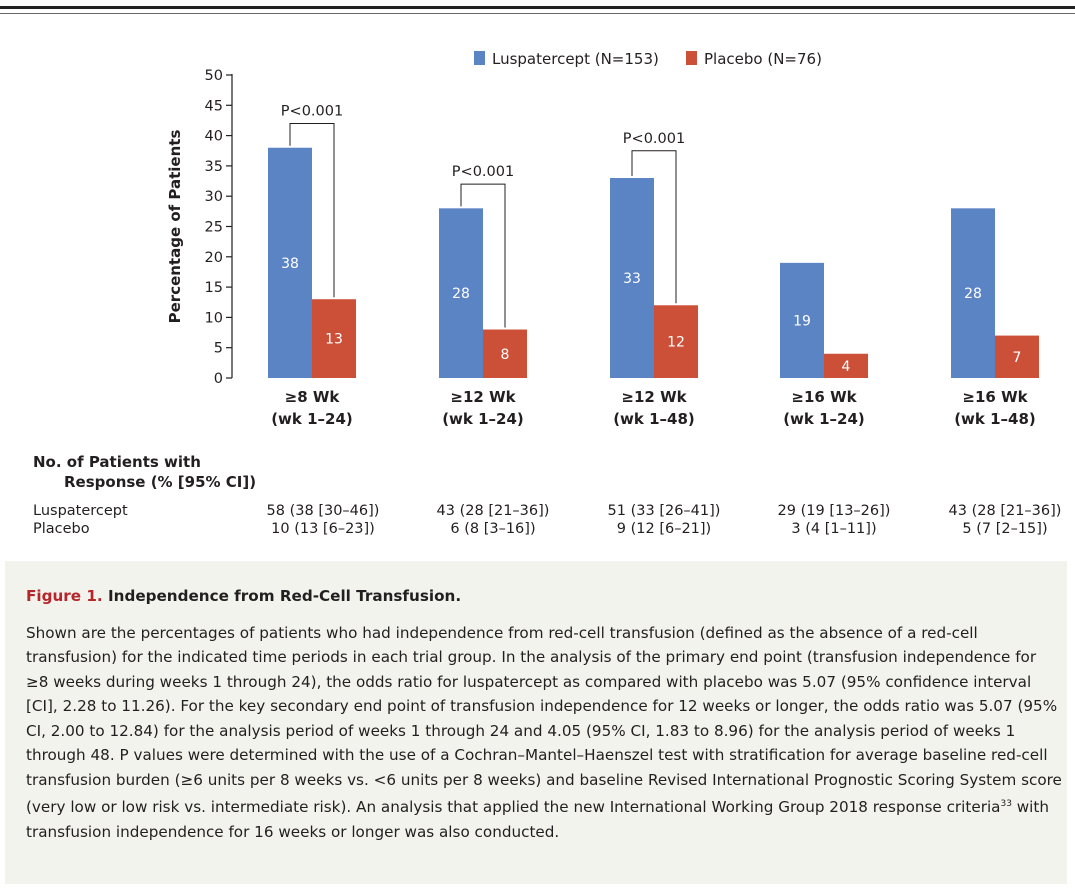 This screenshot has height=893, width=1075. What do you see at coordinates (537, 7) in the screenshot?
I see `top-rule` at bounding box center [537, 7].